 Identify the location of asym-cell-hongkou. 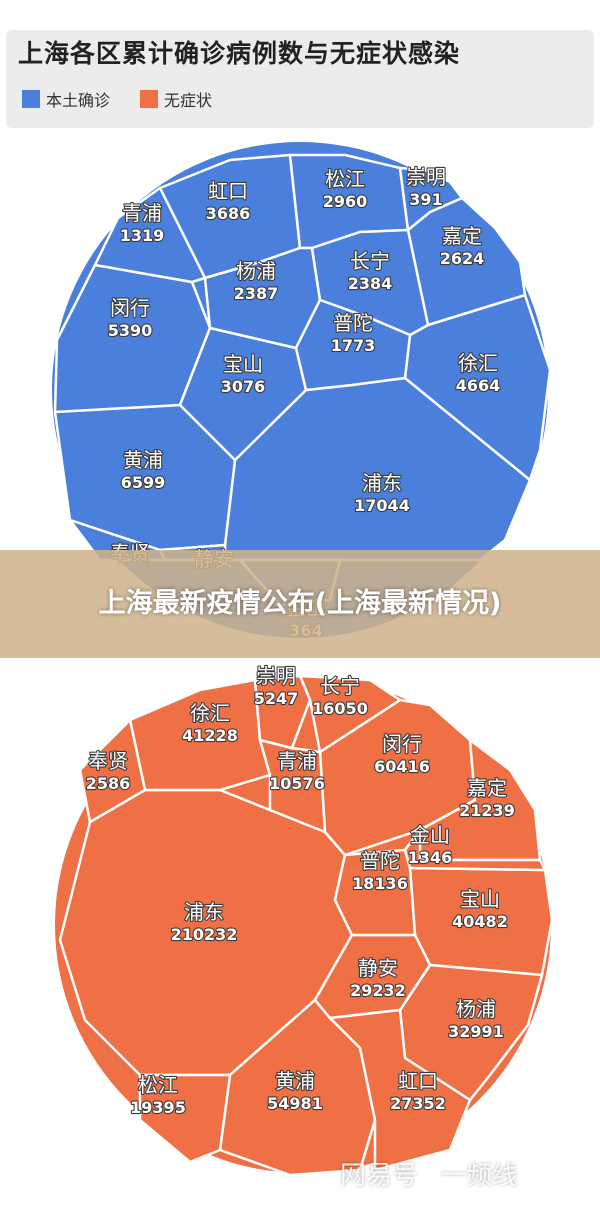
(400, 1090).